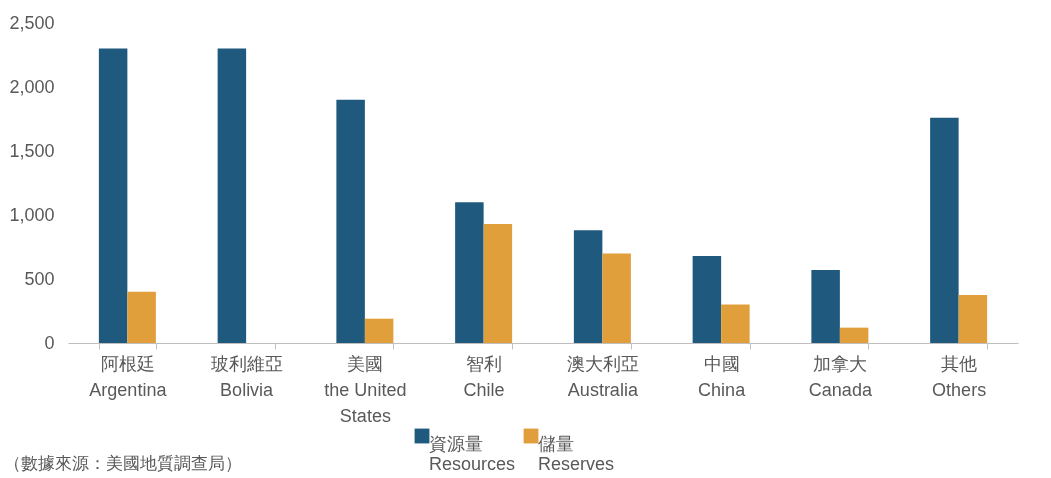 This screenshot has height=478, width=1051. Describe the element at coordinates (32, 22) in the screenshot. I see `y-tick-label: 2,500` at that location.